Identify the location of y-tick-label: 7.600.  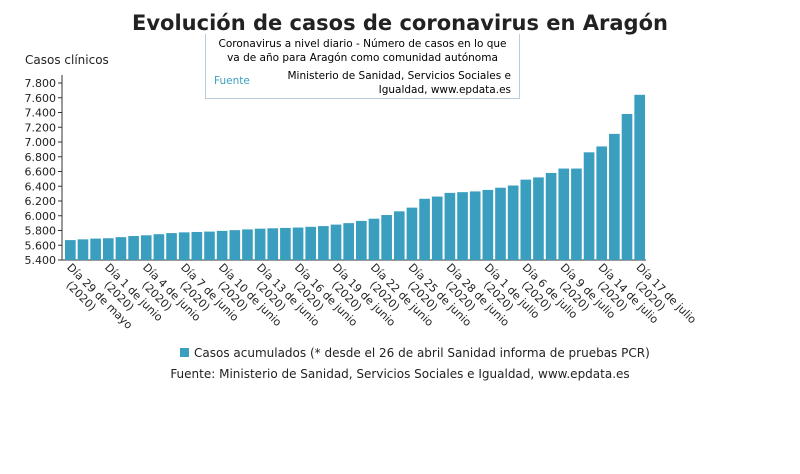
(41, 98).